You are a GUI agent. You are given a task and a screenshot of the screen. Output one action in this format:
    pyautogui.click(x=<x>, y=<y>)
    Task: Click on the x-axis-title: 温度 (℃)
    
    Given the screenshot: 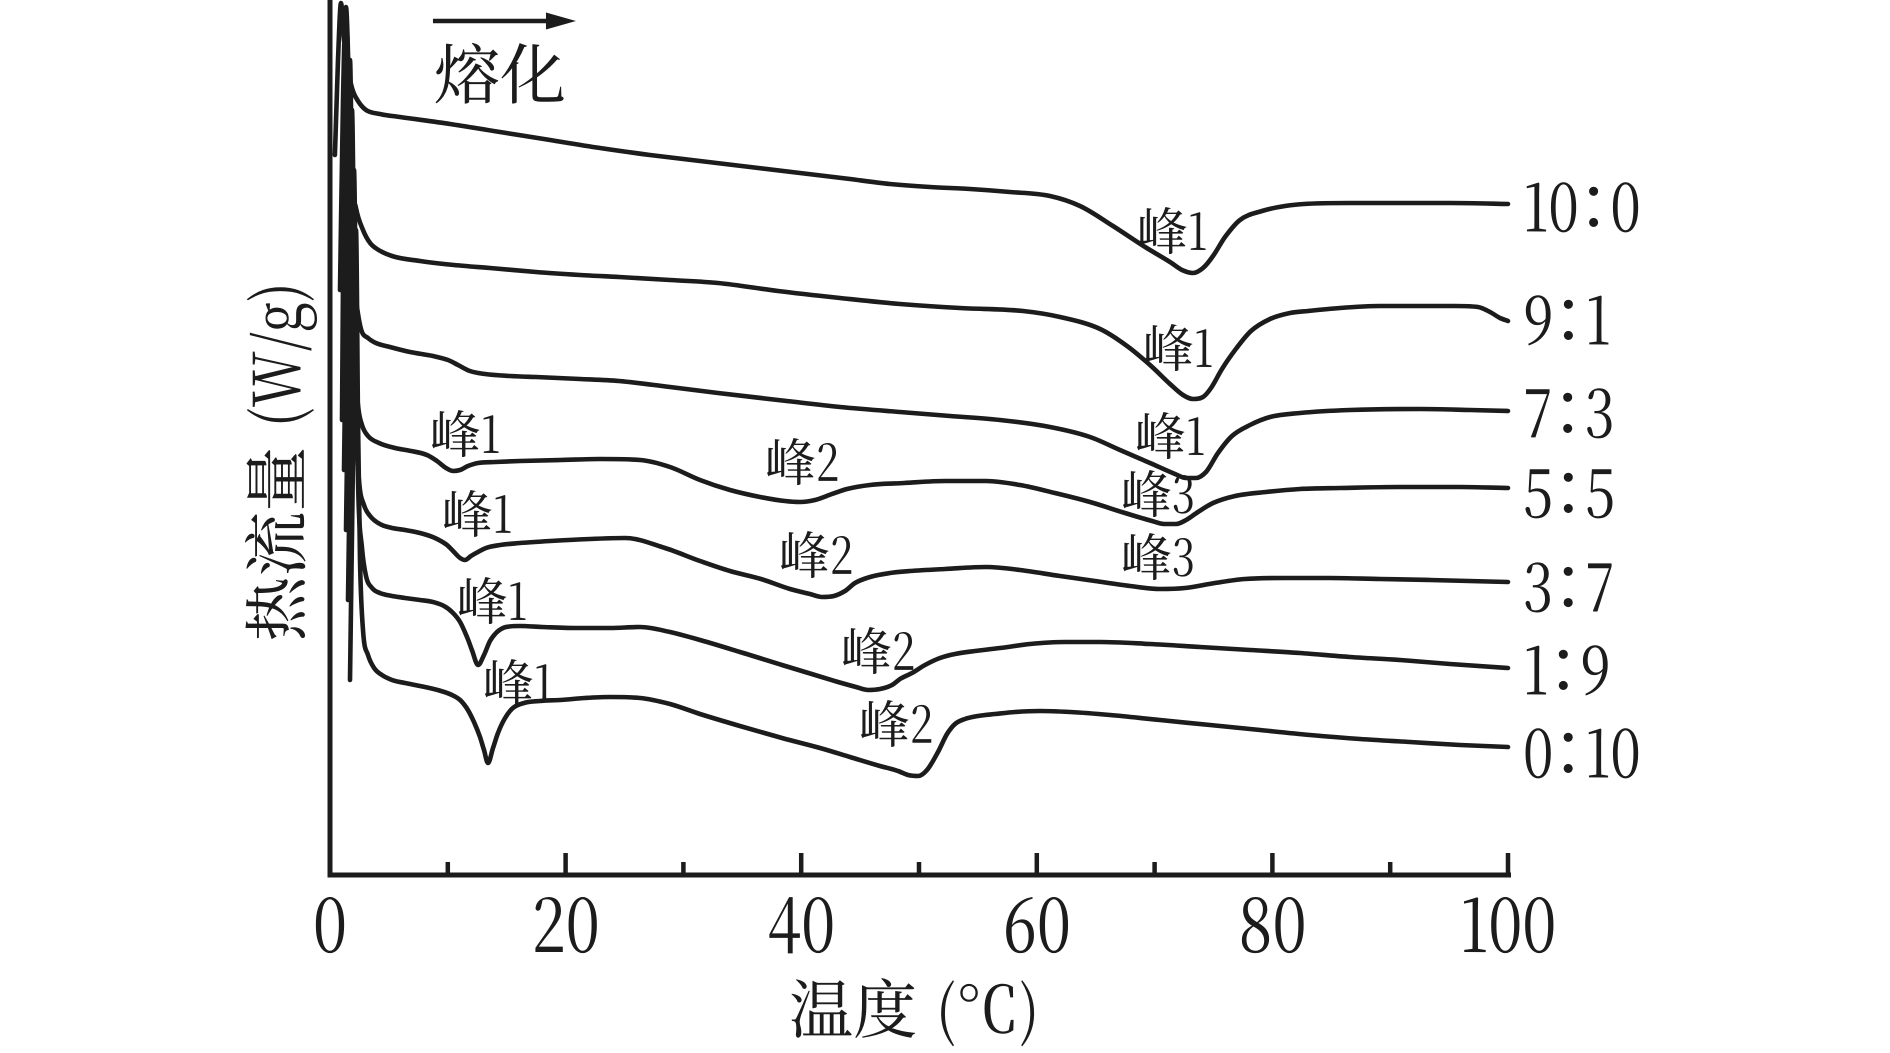 What is the action you would take?
    pyautogui.click(x=913, y=1012)
    